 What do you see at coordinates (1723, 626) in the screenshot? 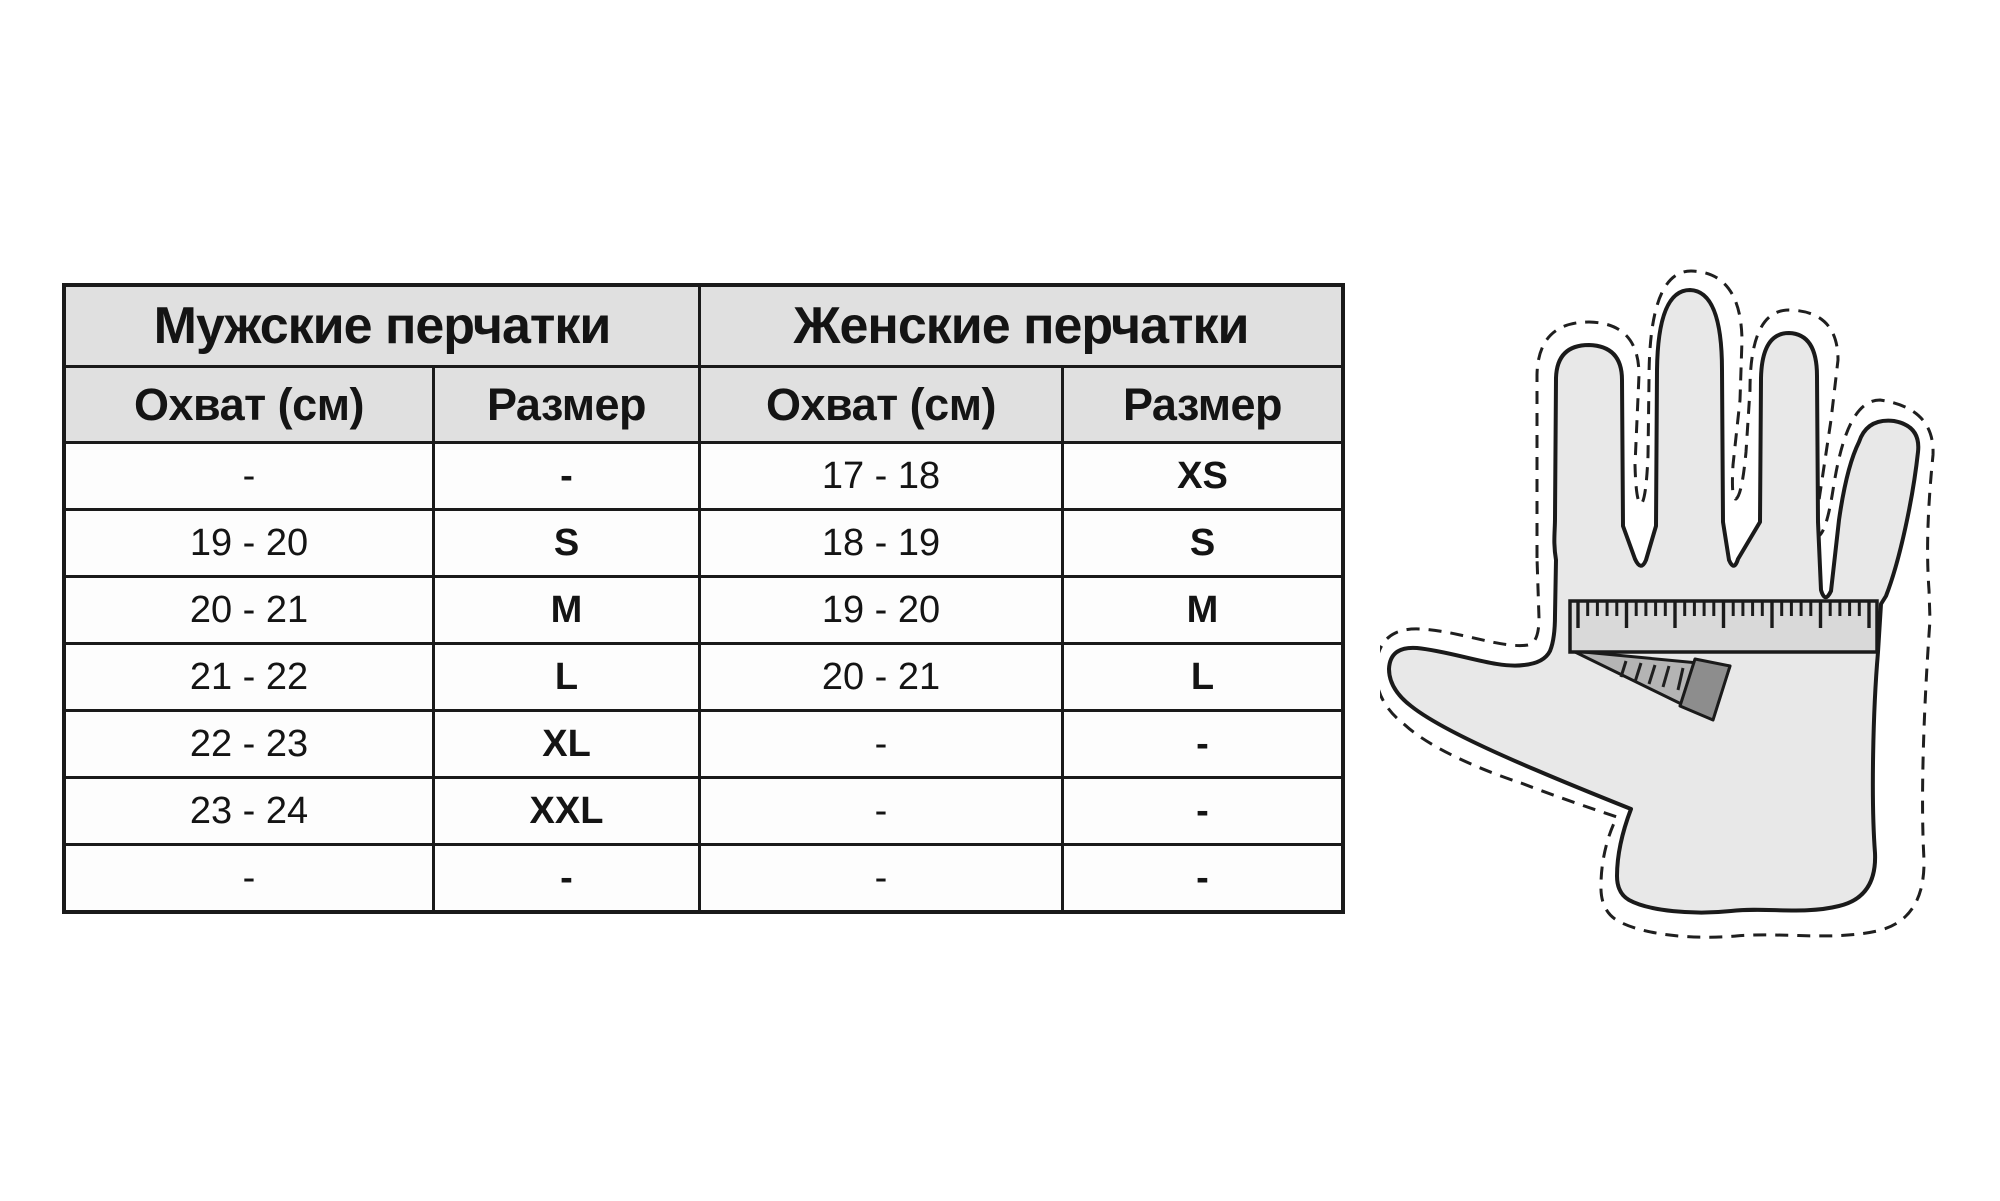
I see `measuring-tape-band` at bounding box center [1723, 626].